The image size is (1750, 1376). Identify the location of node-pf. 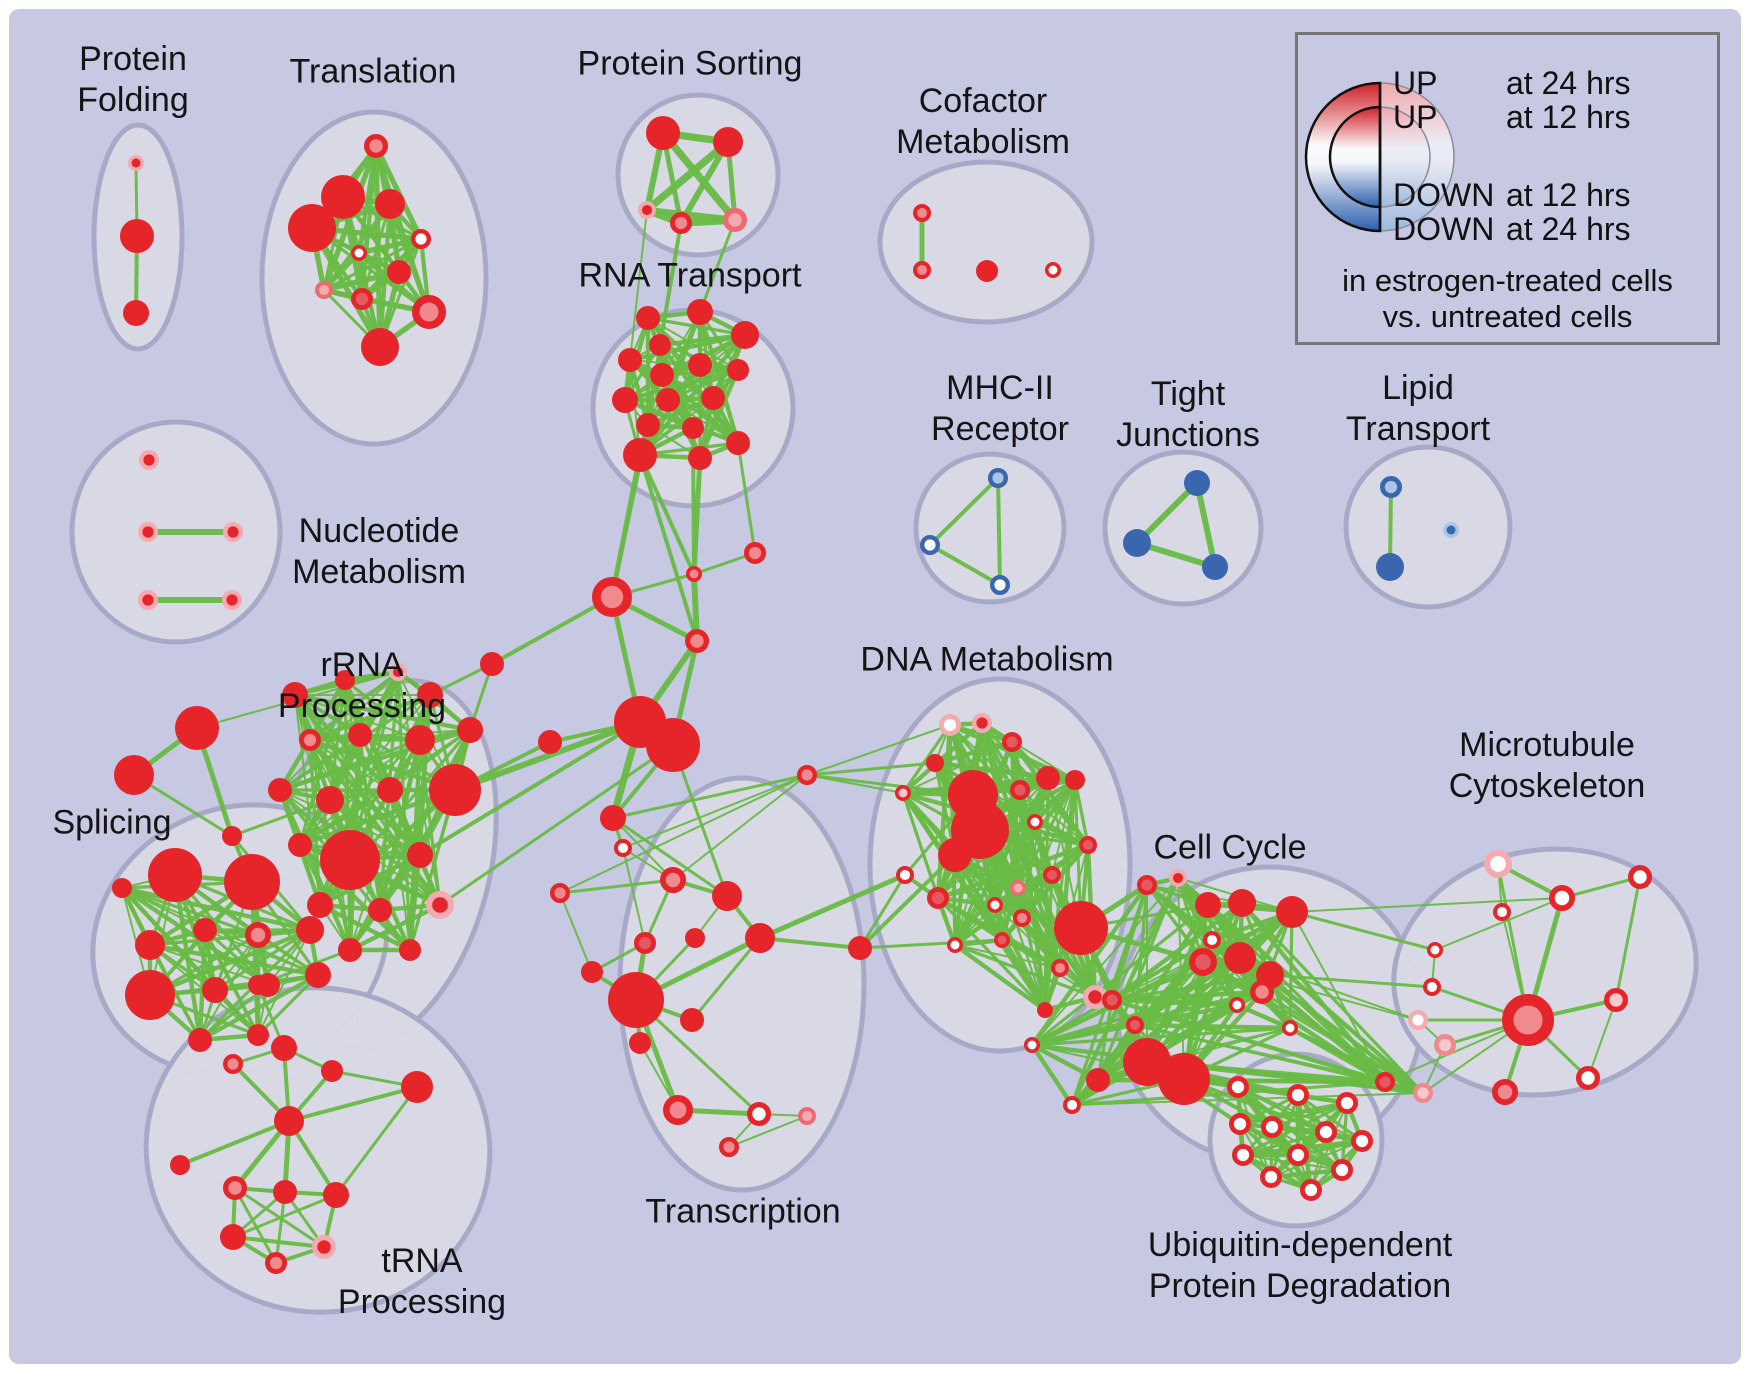
(135, 162).